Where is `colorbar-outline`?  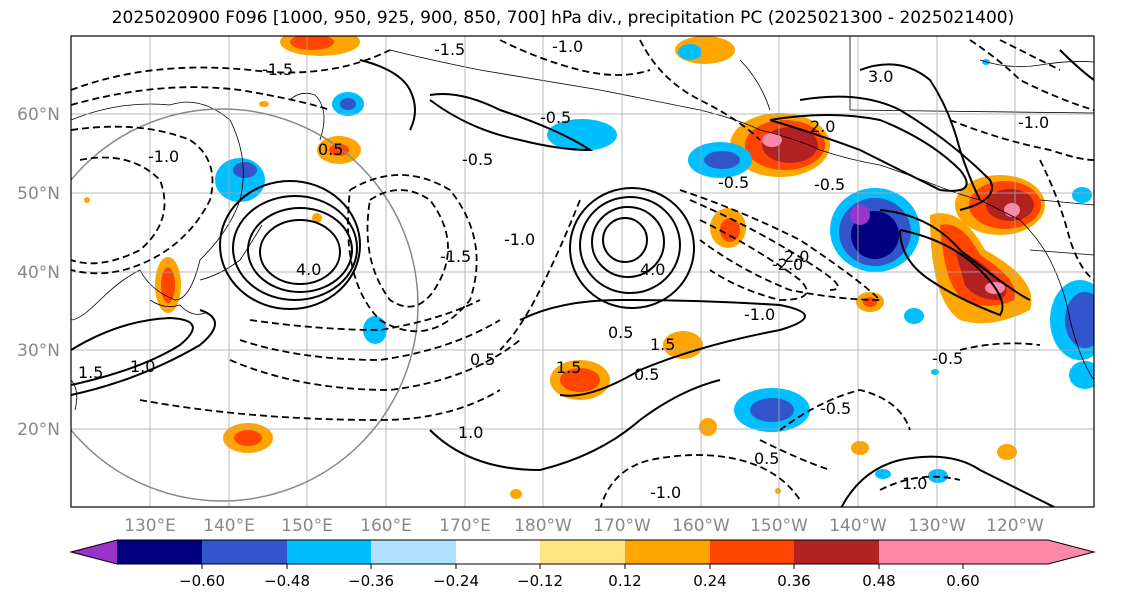 colorbar-outline is located at coordinates (582, 552).